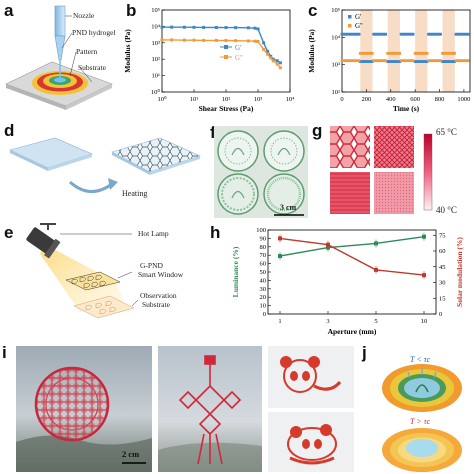  What do you see at coordinates (4, 352) in the screenshot?
I see `panel-label-i: i` at bounding box center [4, 352].